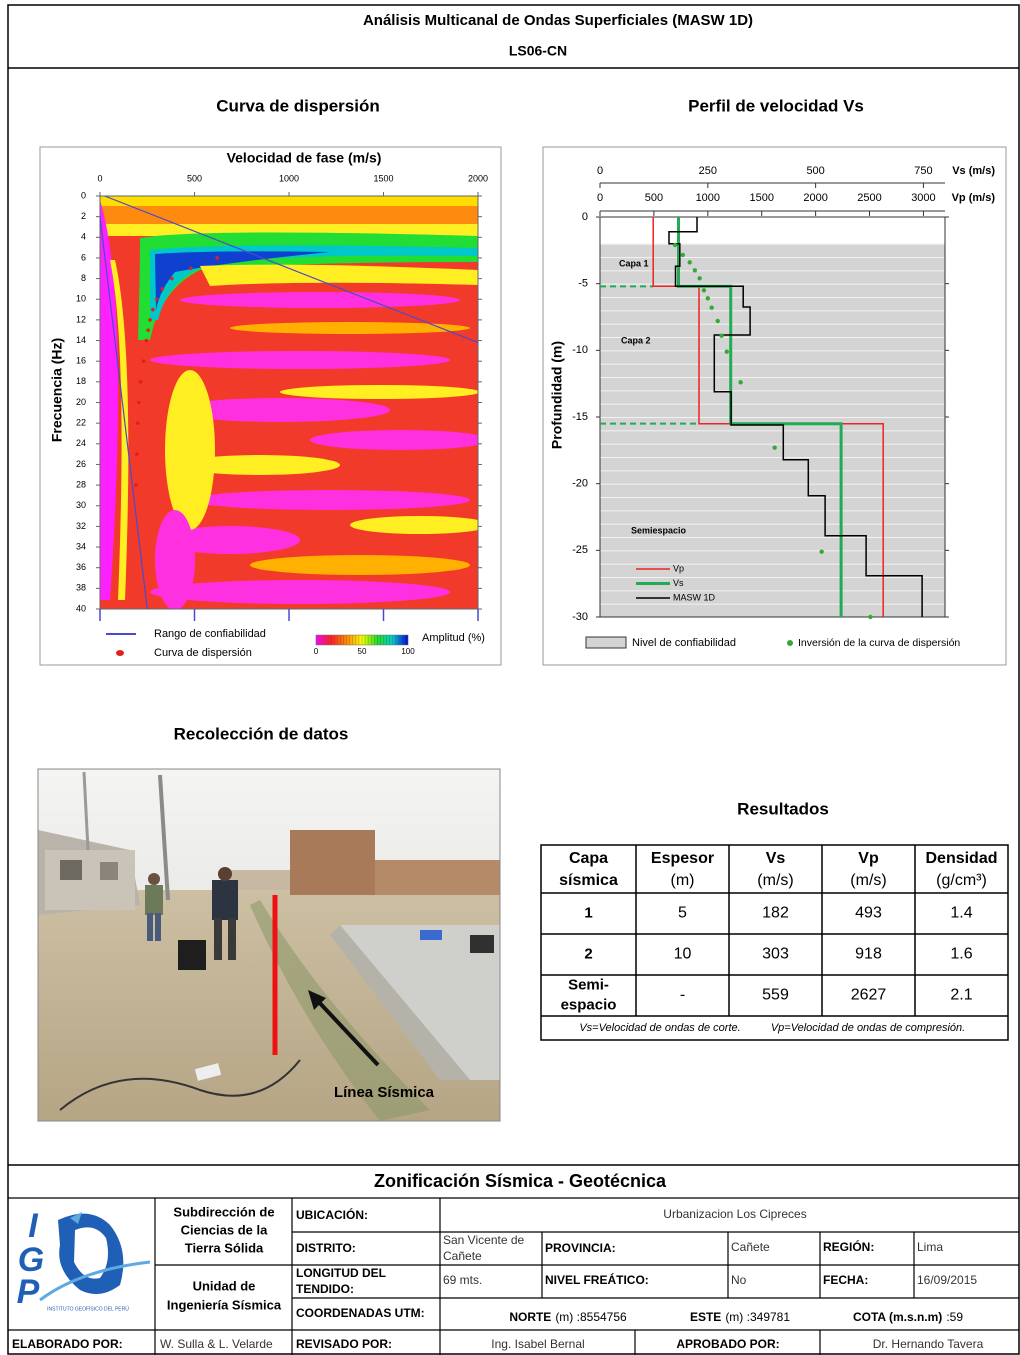 This screenshot has width=1020, height=1355. Describe the element at coordinates (783, 808) in the screenshot. I see `section-title: Resultados` at that location.